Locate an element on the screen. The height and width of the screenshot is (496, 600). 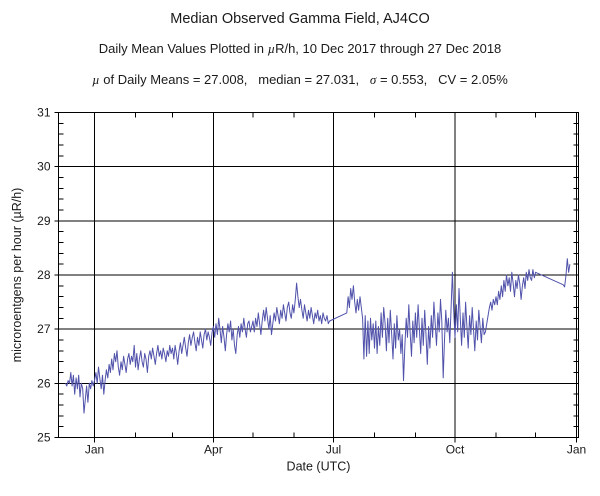
y-tick-labels: 25 26 27 28 29 30 31 is located at coordinates (44, 275).